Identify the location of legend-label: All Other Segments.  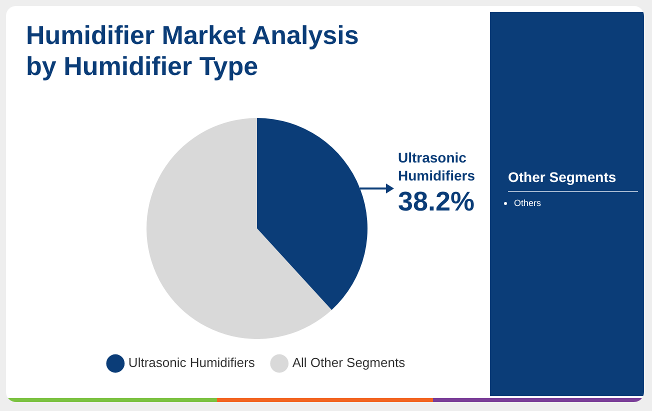
(349, 362).